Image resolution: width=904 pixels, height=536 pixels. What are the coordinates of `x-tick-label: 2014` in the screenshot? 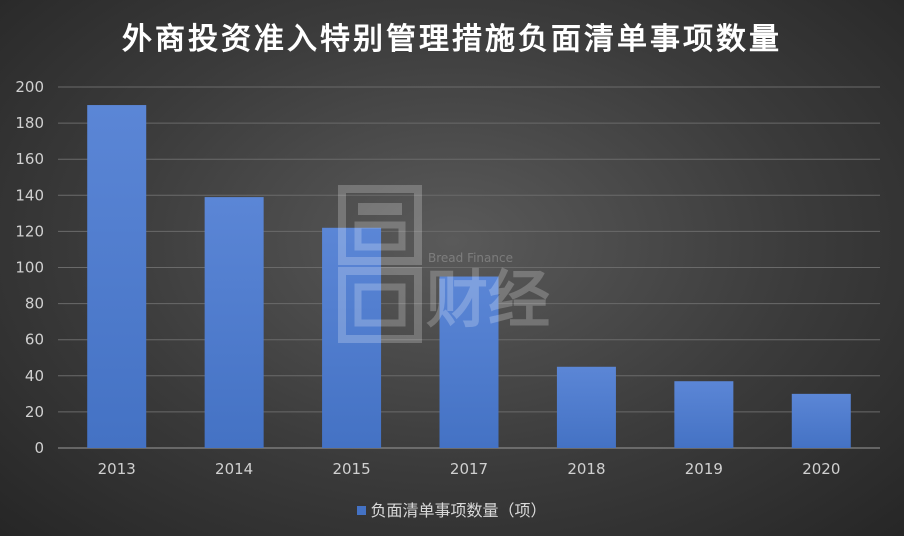 It's located at (234, 469).